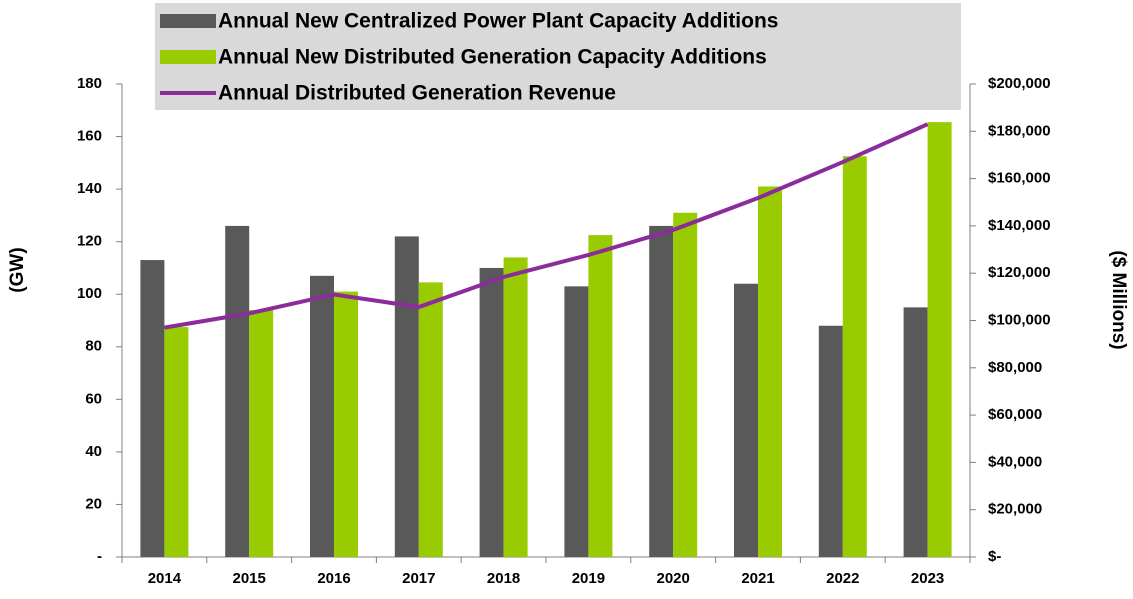 This screenshot has height=599, width=1133. Describe the element at coordinates (165, 578) in the screenshot. I see `x-tick-label: 2014` at that location.